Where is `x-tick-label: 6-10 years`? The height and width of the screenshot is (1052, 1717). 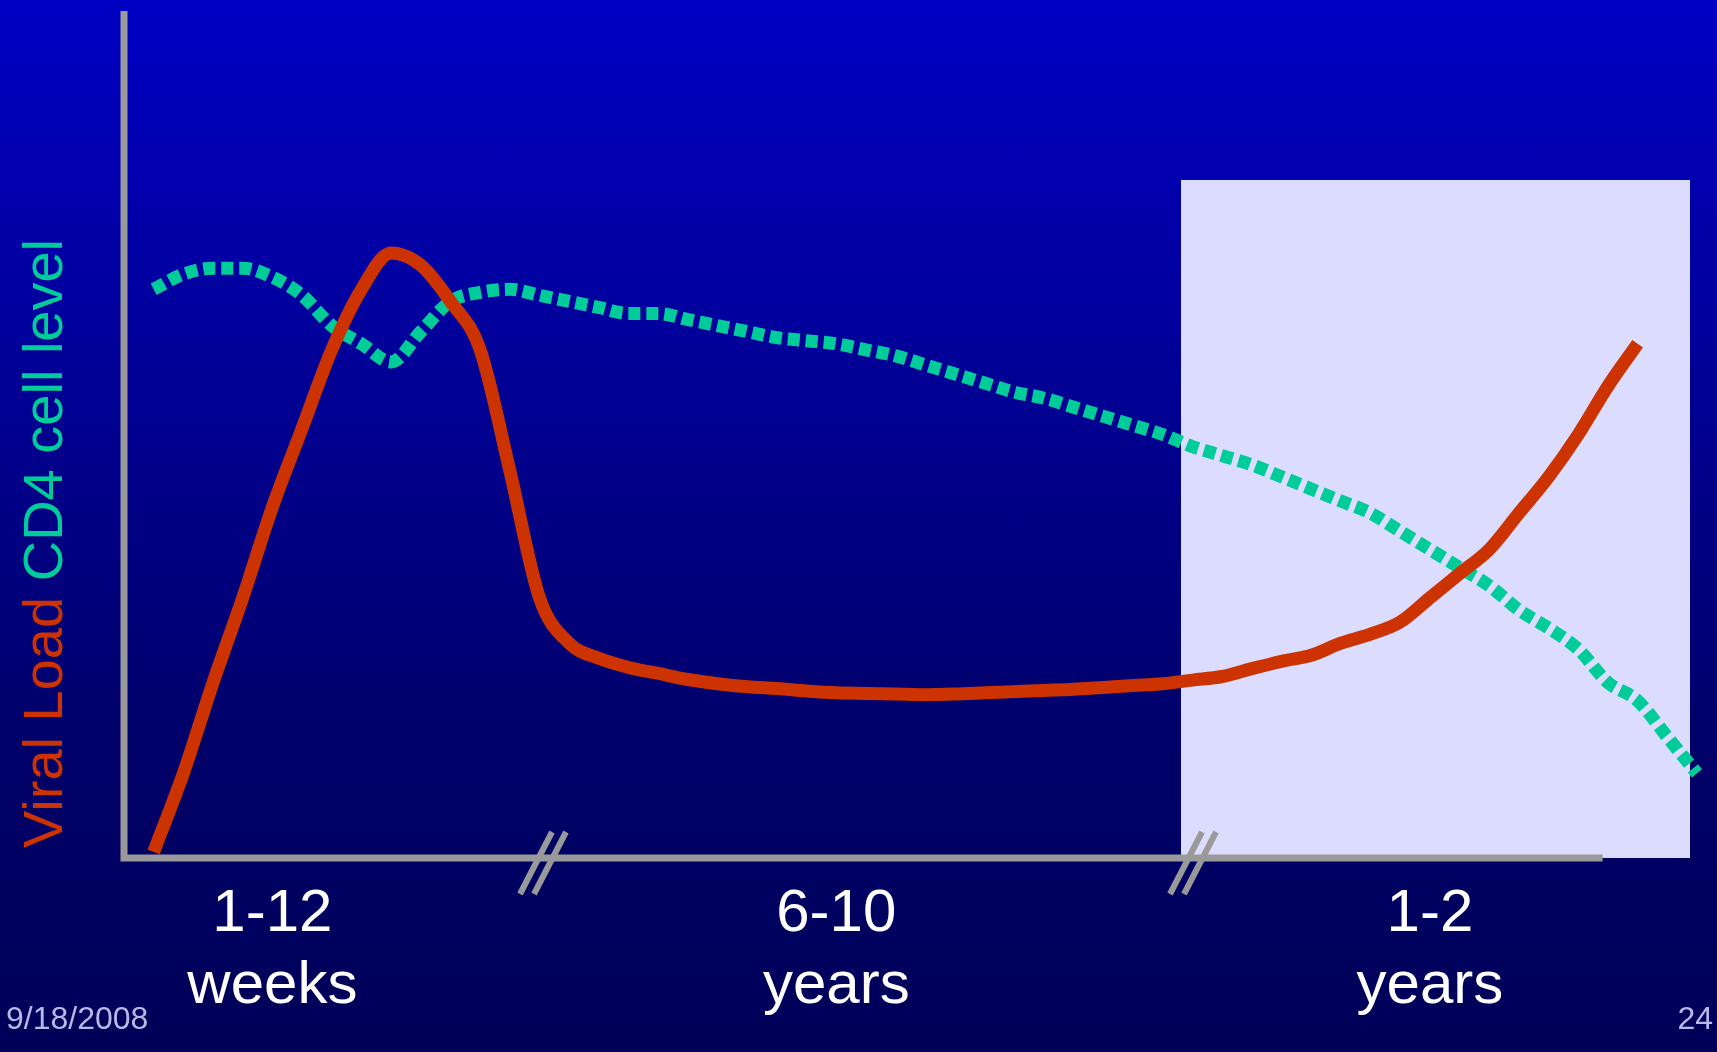 x-tick-label: 6-10 years is located at coordinates (836, 946).